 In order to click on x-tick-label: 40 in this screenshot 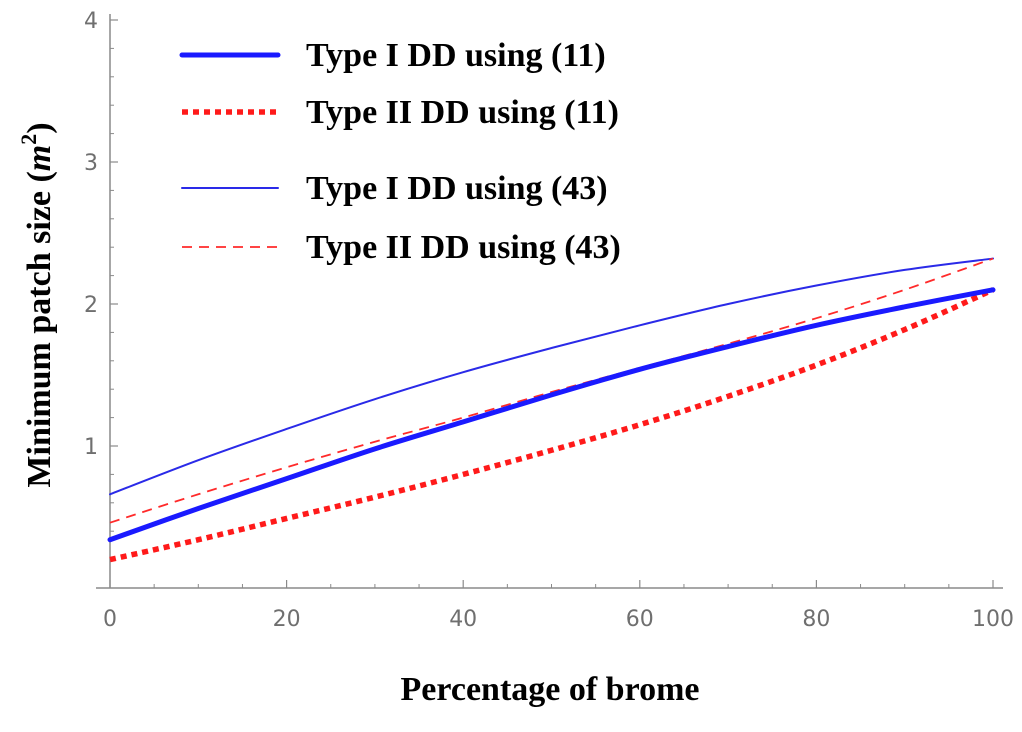, I will do `click(463, 619)`.